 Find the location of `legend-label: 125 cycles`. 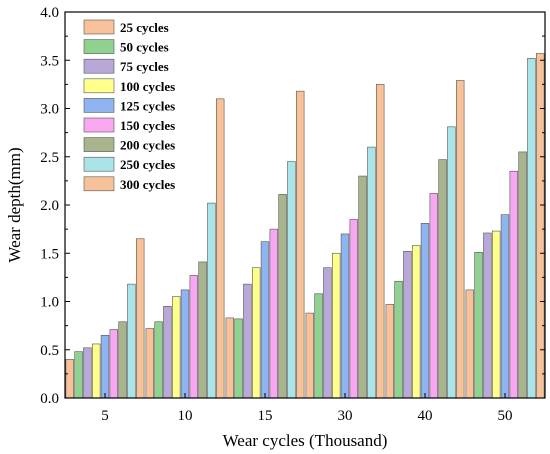

legend-label: 125 cycles is located at coordinates (147, 105).